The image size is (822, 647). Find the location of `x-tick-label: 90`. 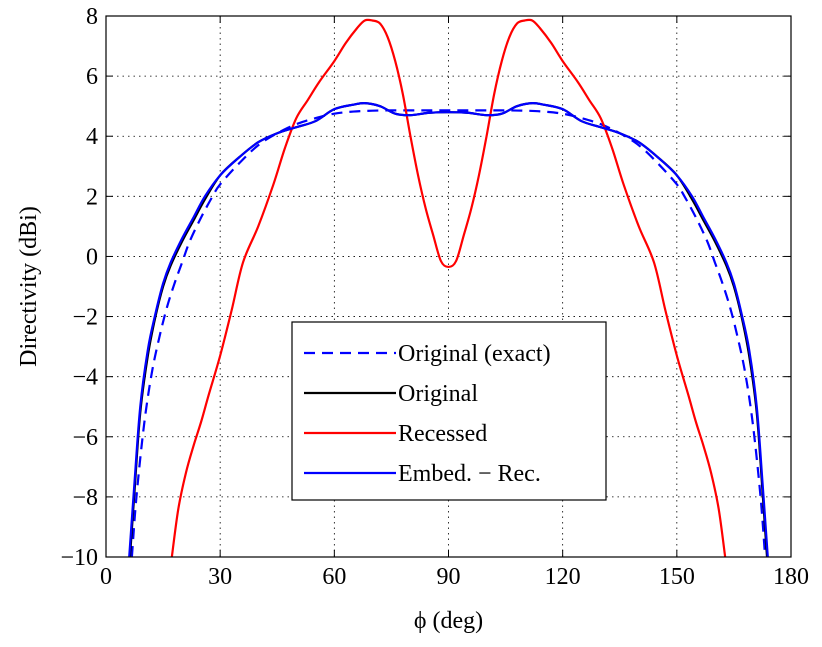

x-tick-label: 90 is located at coordinates (449, 577).